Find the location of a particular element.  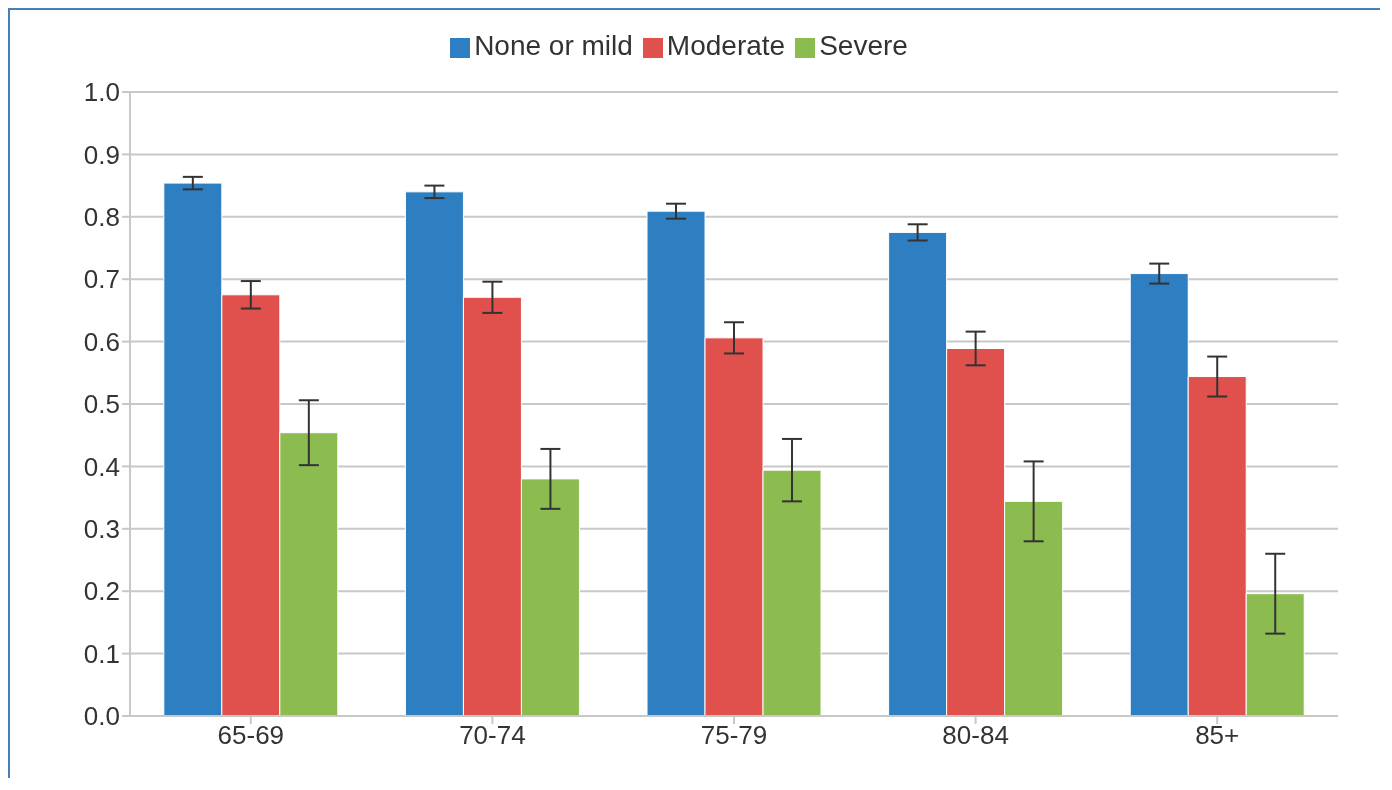

y-tick-label: 0.9 is located at coordinates (101, 154).